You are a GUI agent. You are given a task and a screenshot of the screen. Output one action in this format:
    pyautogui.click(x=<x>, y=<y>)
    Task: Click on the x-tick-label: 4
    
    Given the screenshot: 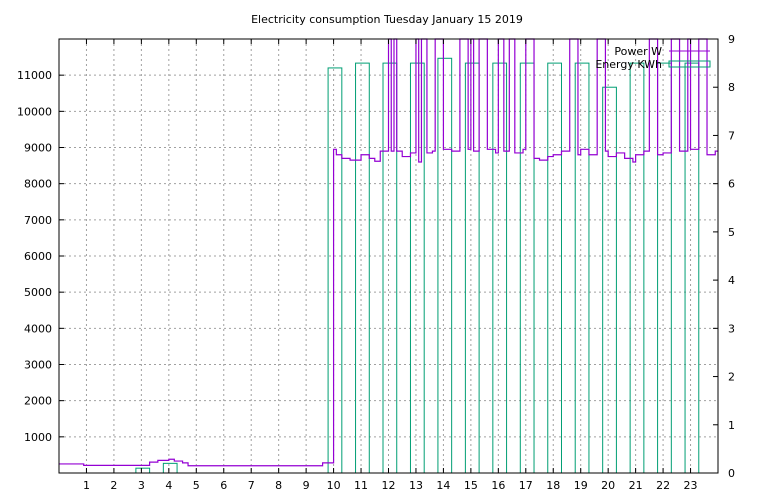 What is the action you would take?
    pyautogui.click(x=168, y=485)
    